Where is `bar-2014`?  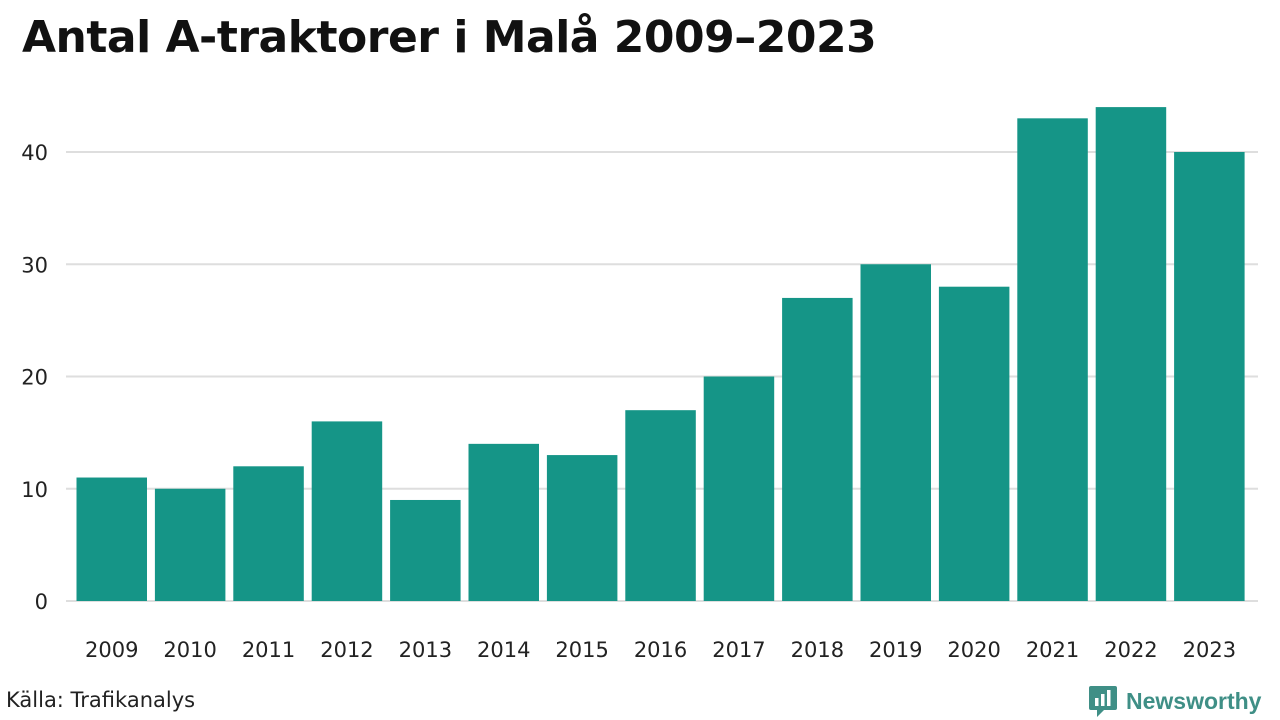 bar-2014 is located at coordinates (503, 522).